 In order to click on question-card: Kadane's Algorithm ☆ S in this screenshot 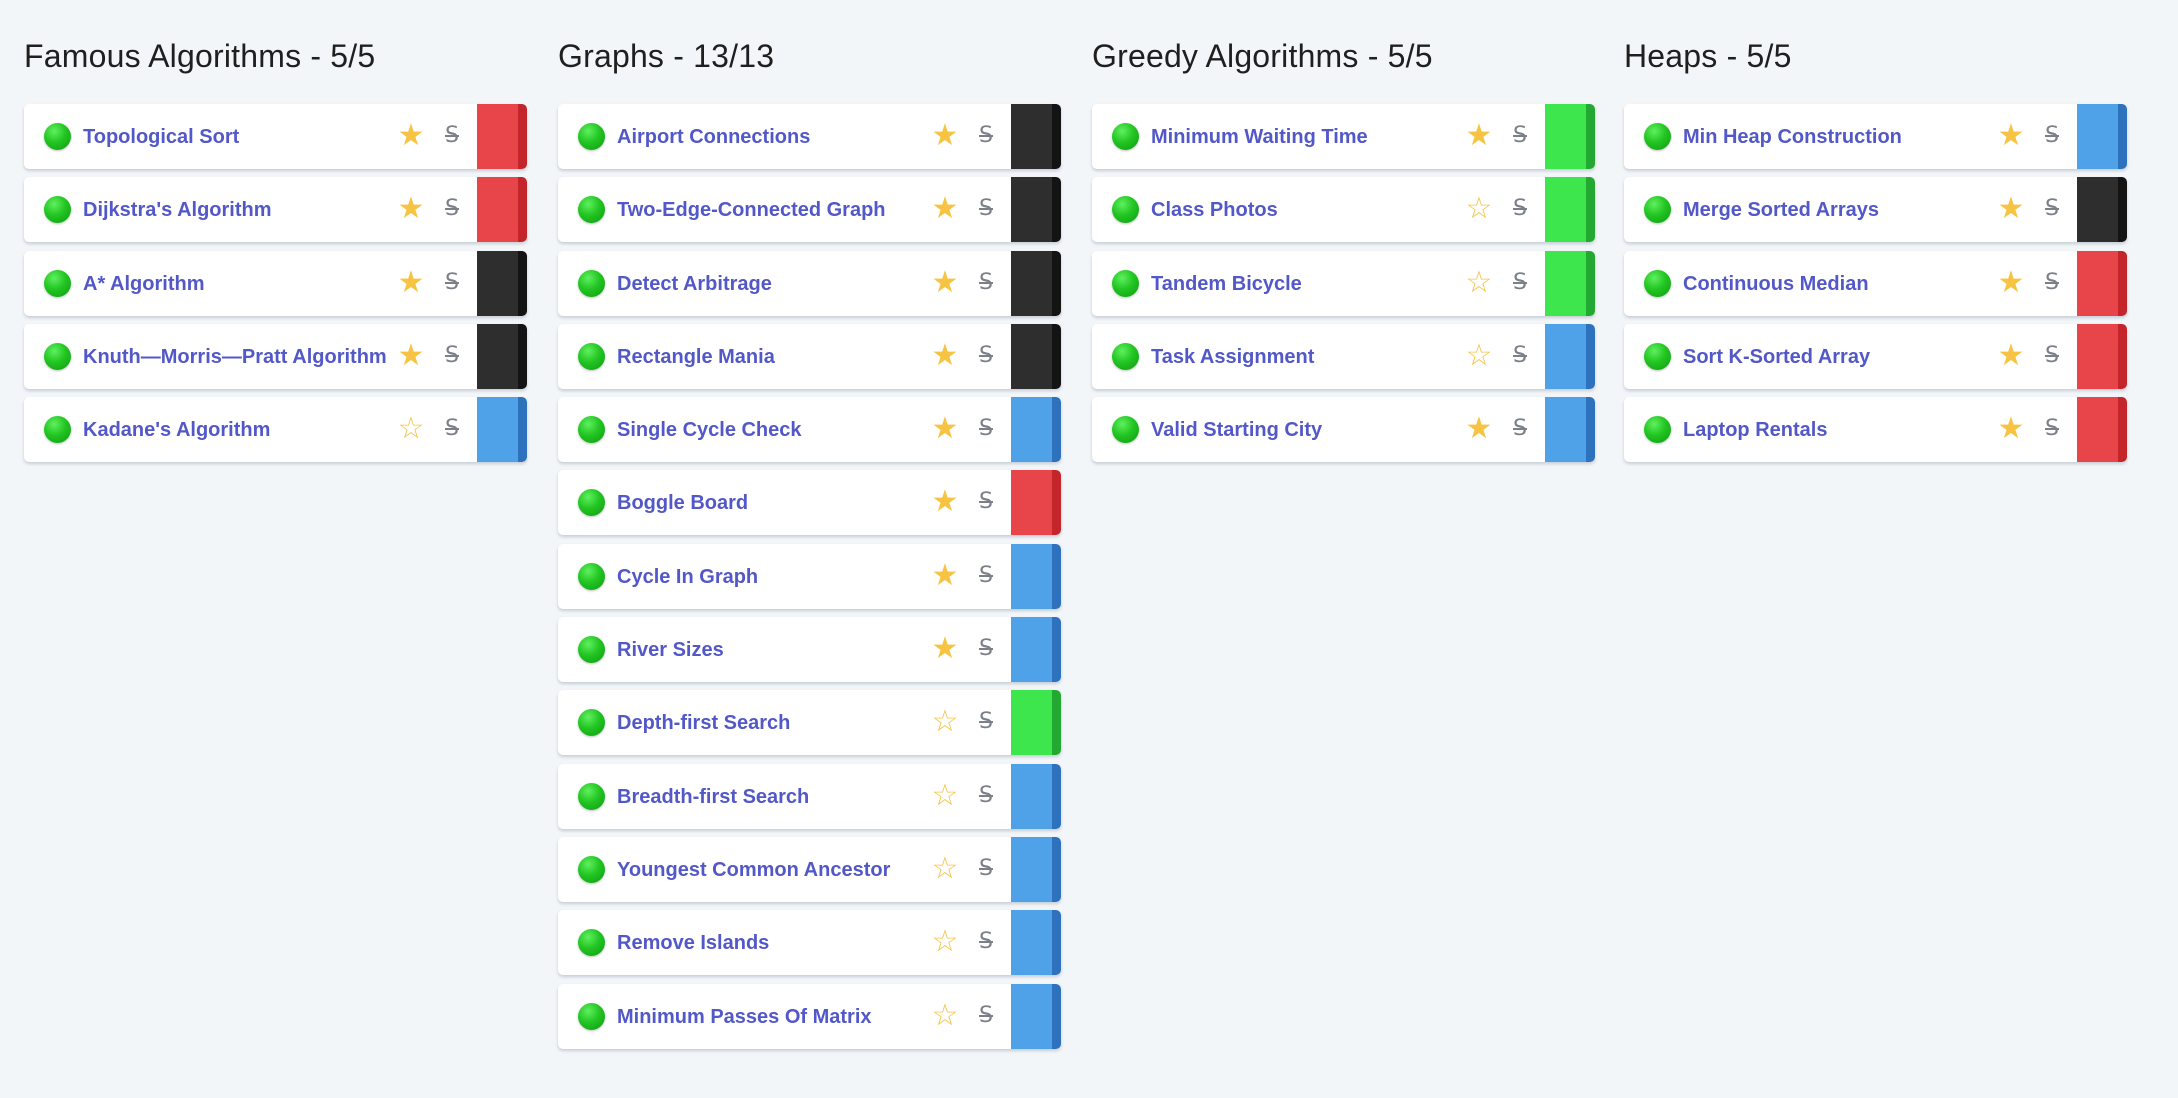, I will do `click(275, 430)`.